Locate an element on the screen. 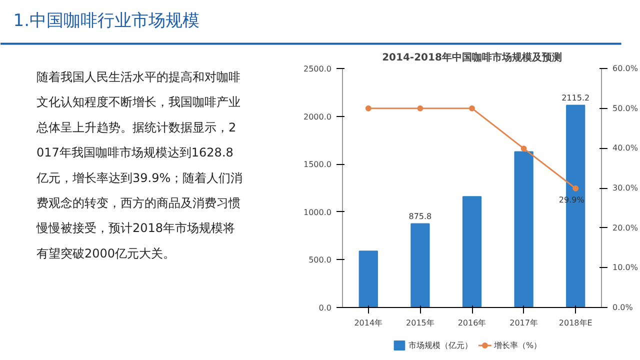  y2-tick-label: 10.0% is located at coordinates (625, 267).